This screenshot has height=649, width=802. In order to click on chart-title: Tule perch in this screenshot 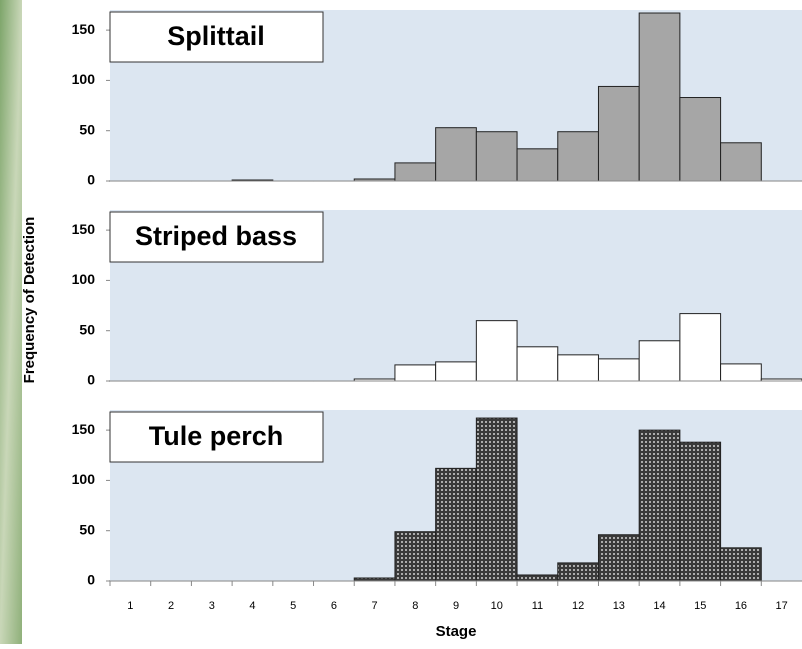, I will do `click(216, 436)`.